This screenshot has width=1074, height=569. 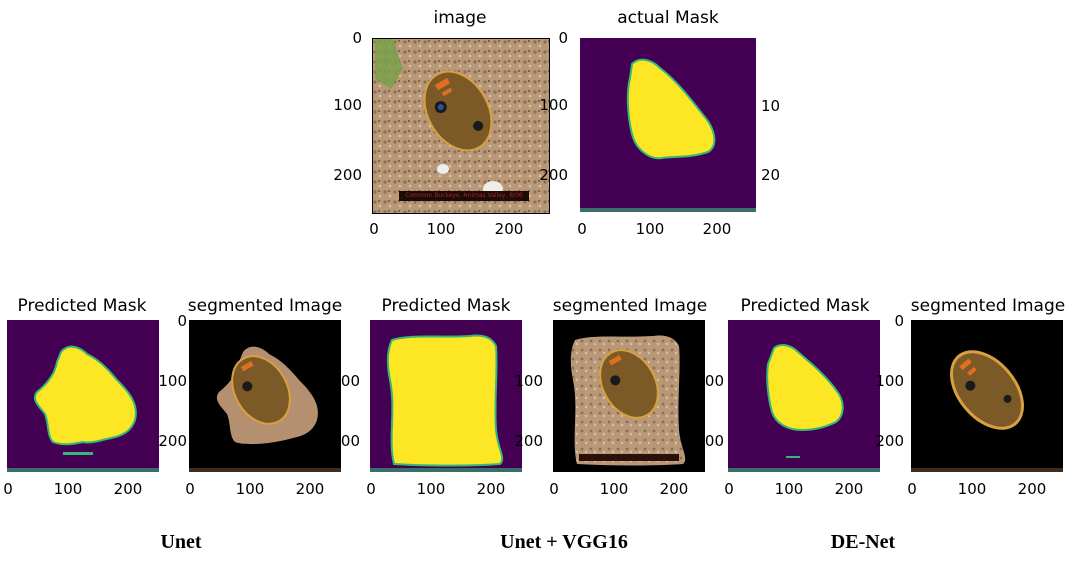 What do you see at coordinates (83, 396) in the screenshot?
I see `unet-predicted-mask-image` at bounding box center [83, 396].